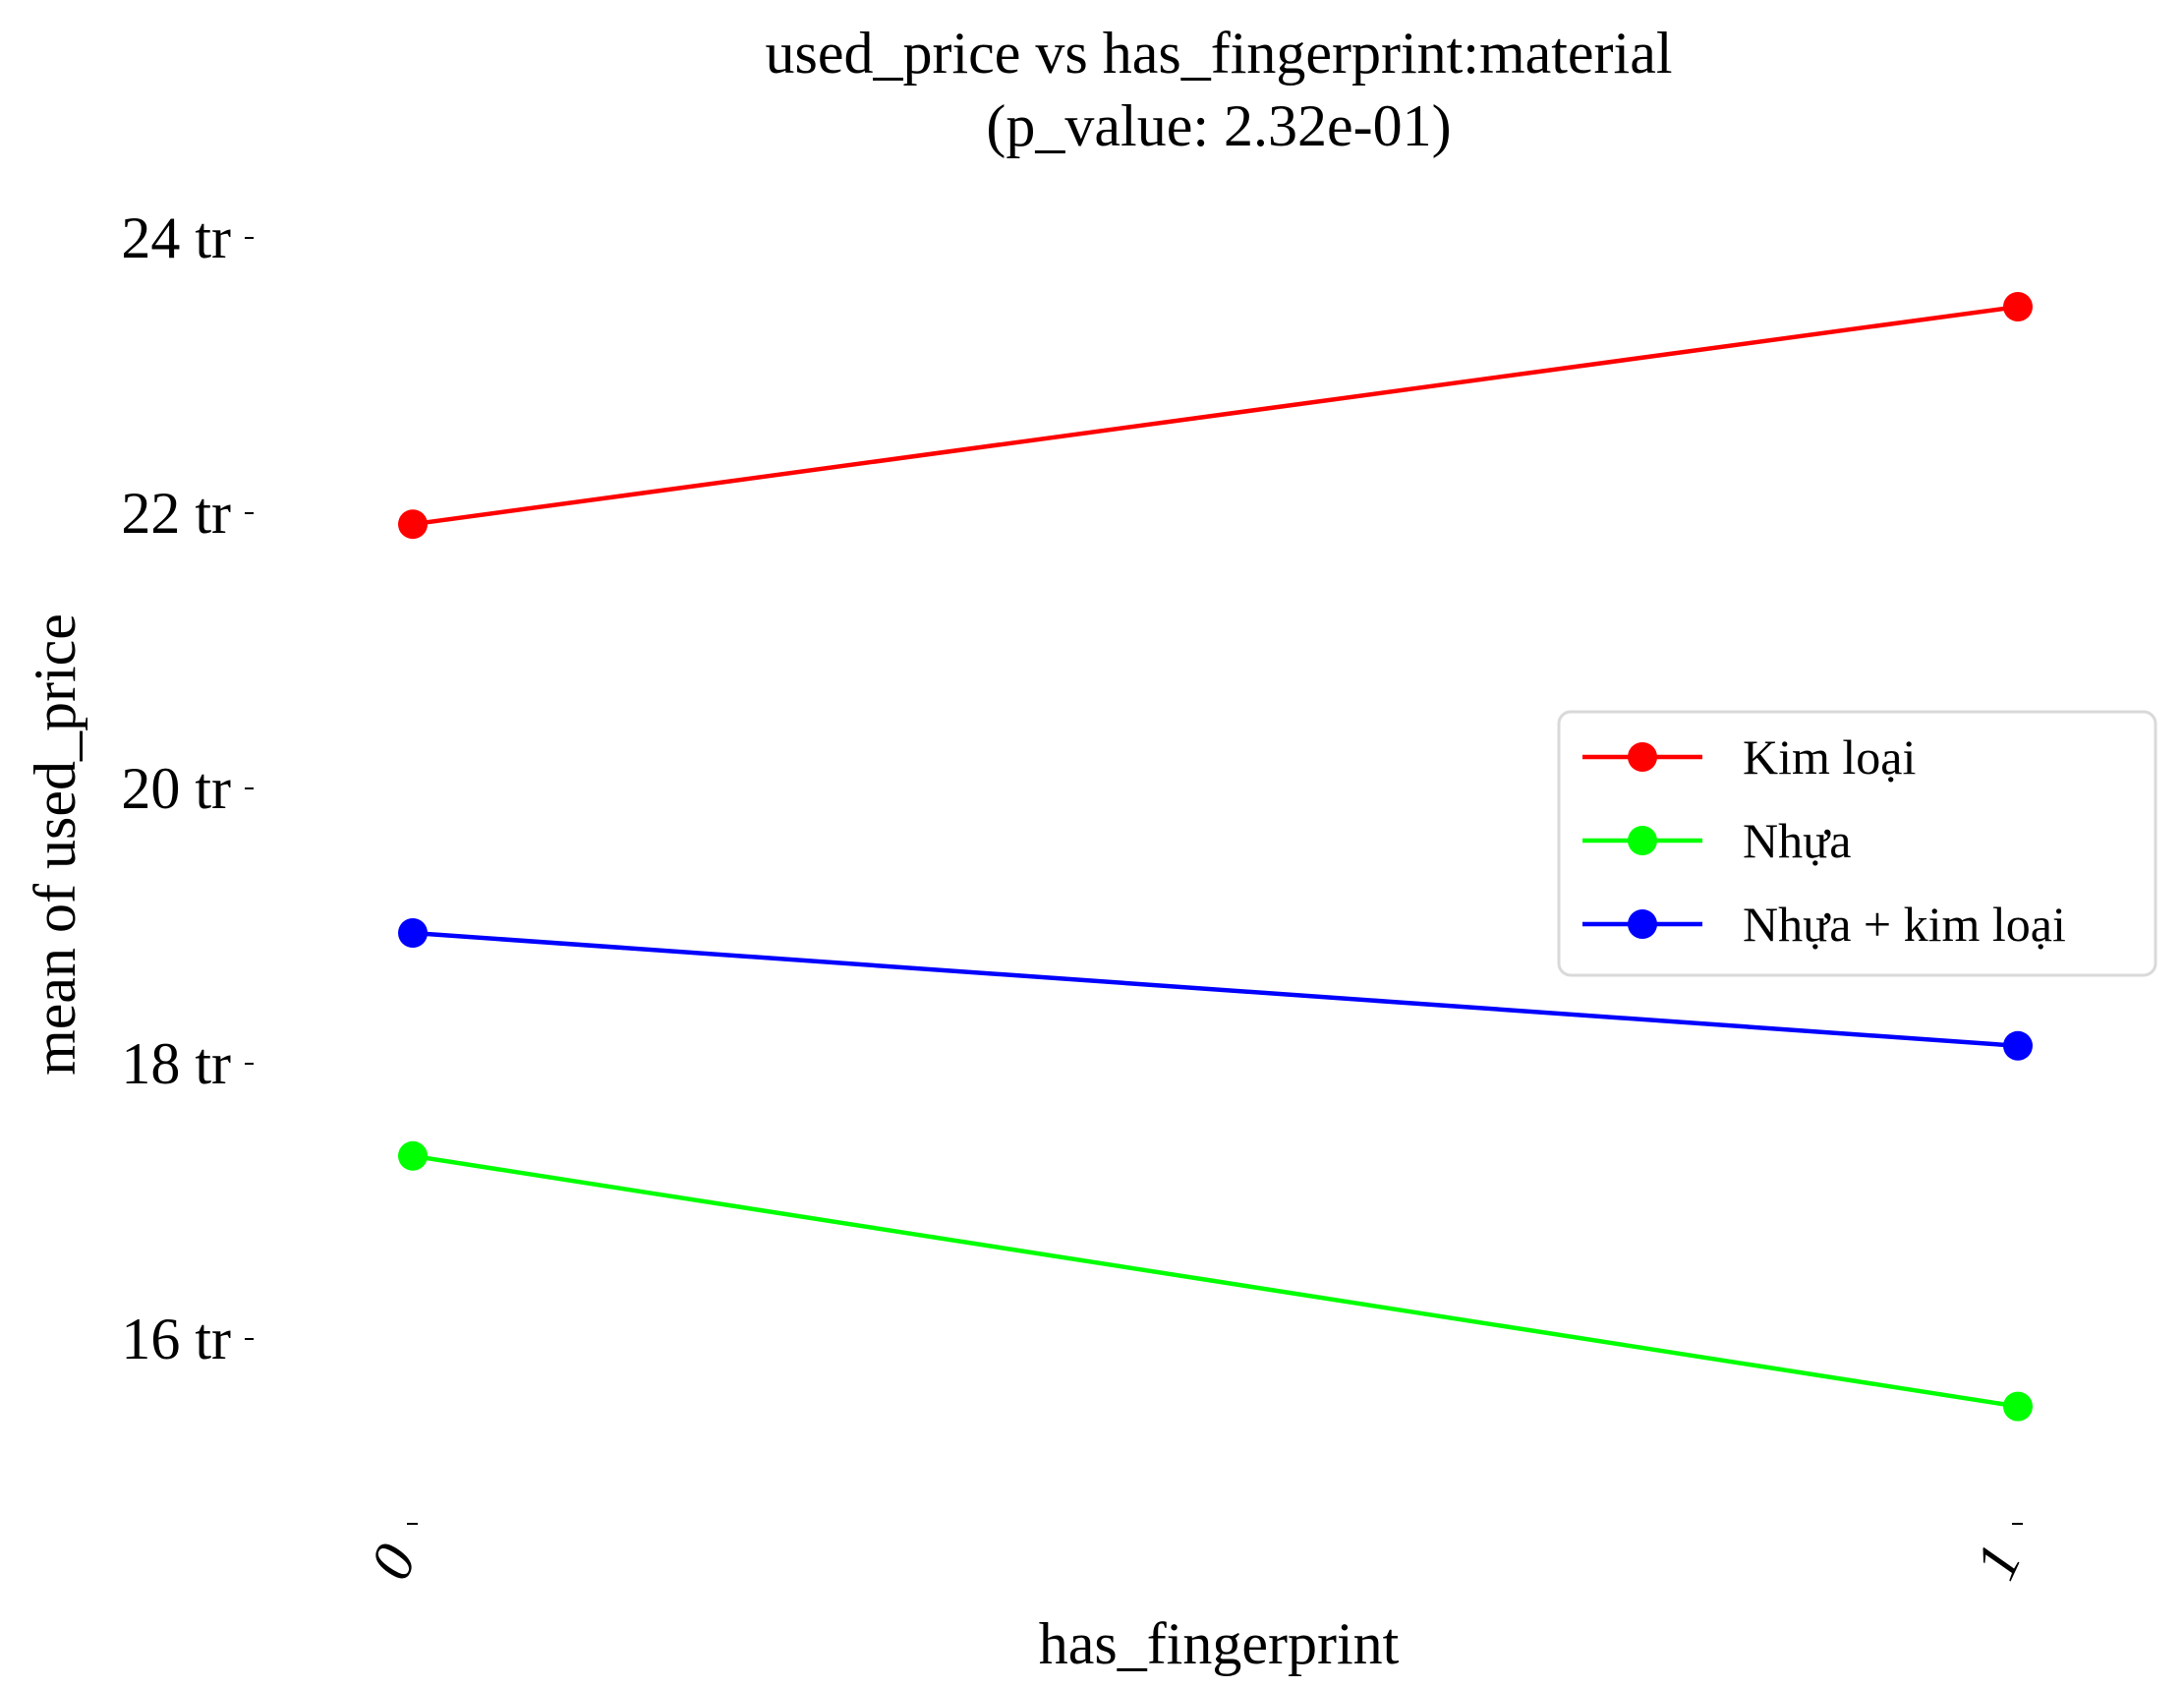  Describe the element at coordinates (176, 788) in the screenshot. I see `y-tick-label: 20 tr` at that location.